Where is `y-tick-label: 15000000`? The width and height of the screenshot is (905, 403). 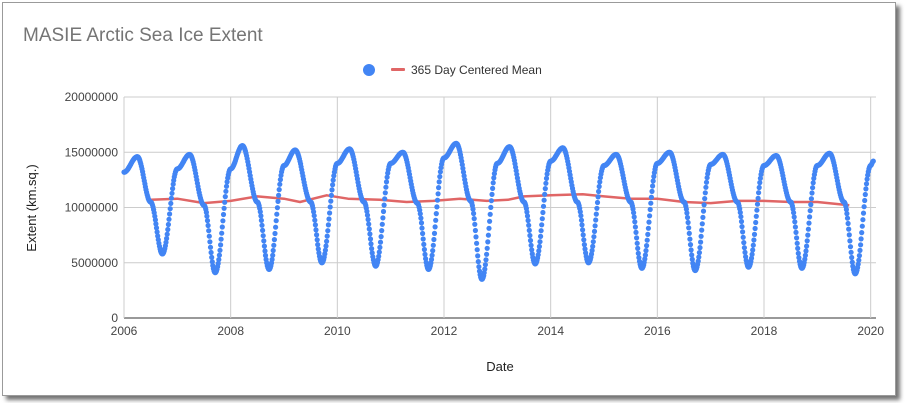
y-tick-label: 15000000 is located at coordinates (92, 152).